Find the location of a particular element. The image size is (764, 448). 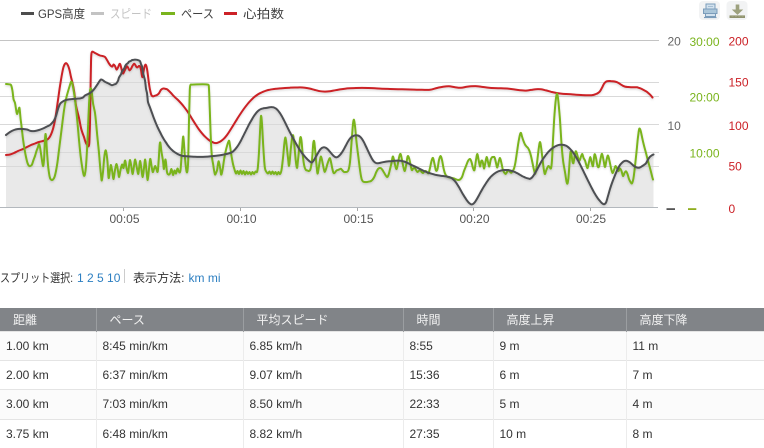

svg-text: 00:15 is located at coordinates (358, 219).